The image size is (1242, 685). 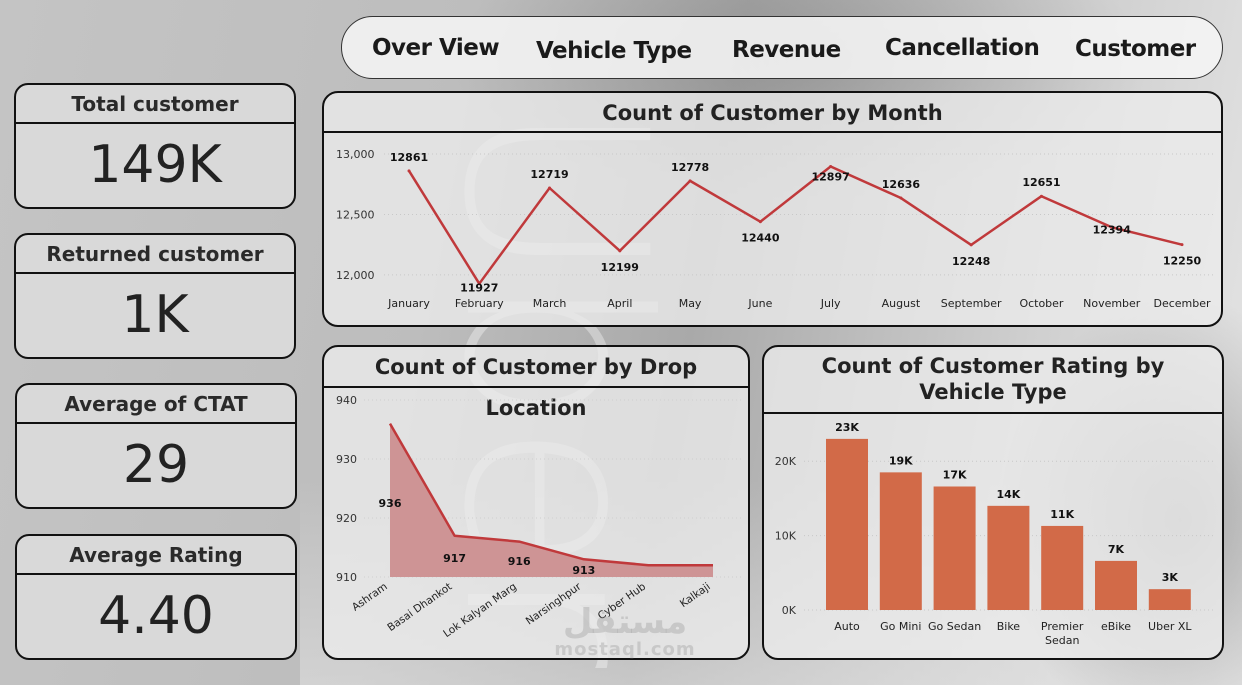 I want to click on data-label: 19K, so click(x=901, y=460).